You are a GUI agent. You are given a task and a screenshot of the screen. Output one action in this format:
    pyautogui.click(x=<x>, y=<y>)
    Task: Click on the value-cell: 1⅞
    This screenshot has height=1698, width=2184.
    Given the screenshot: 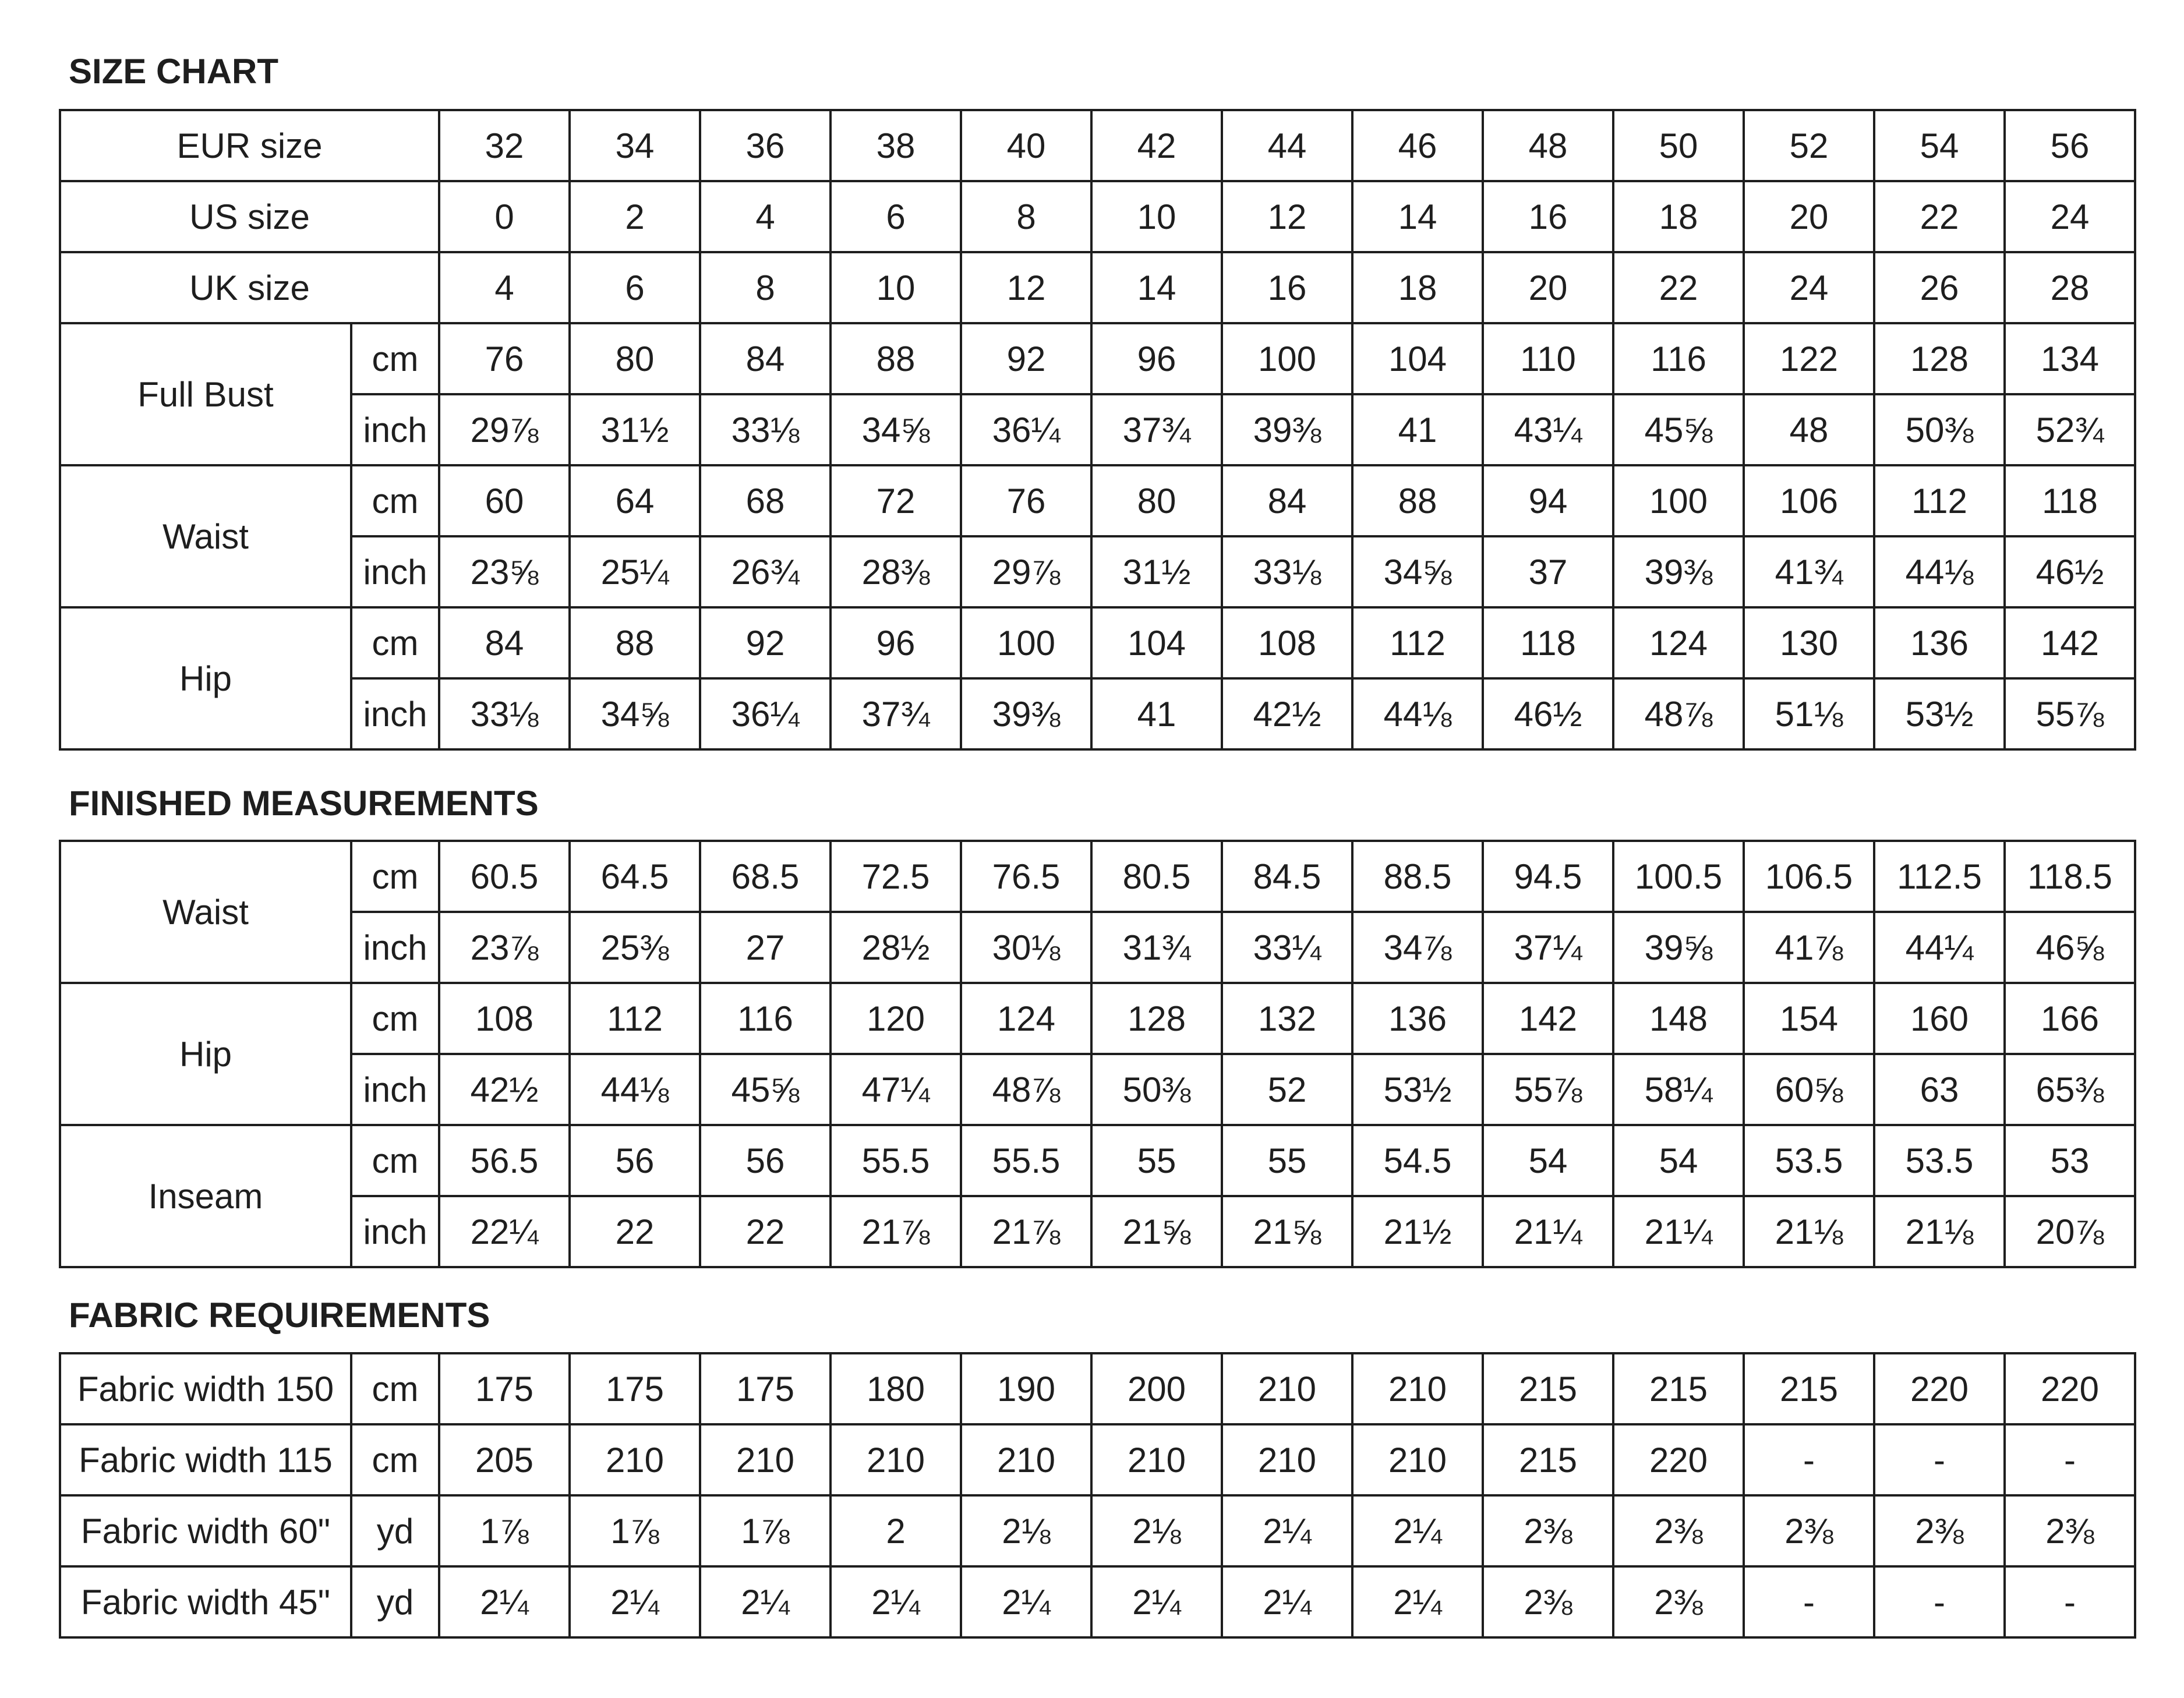 What is the action you would take?
    pyautogui.click(x=634, y=1531)
    